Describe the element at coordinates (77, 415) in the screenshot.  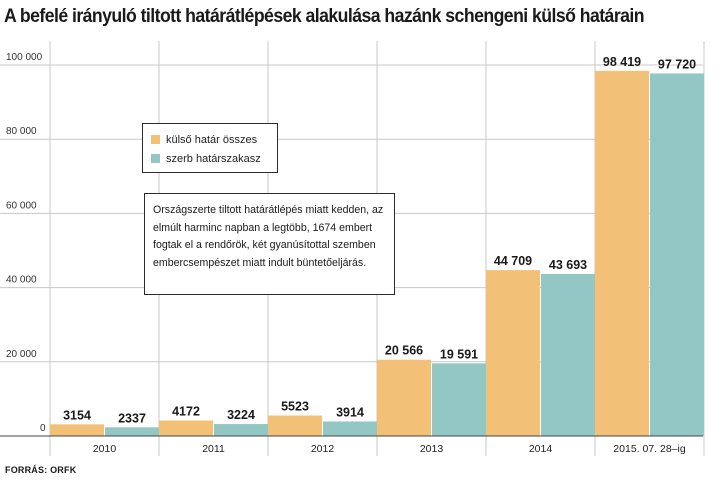
I see `value-label: 3154` at that location.